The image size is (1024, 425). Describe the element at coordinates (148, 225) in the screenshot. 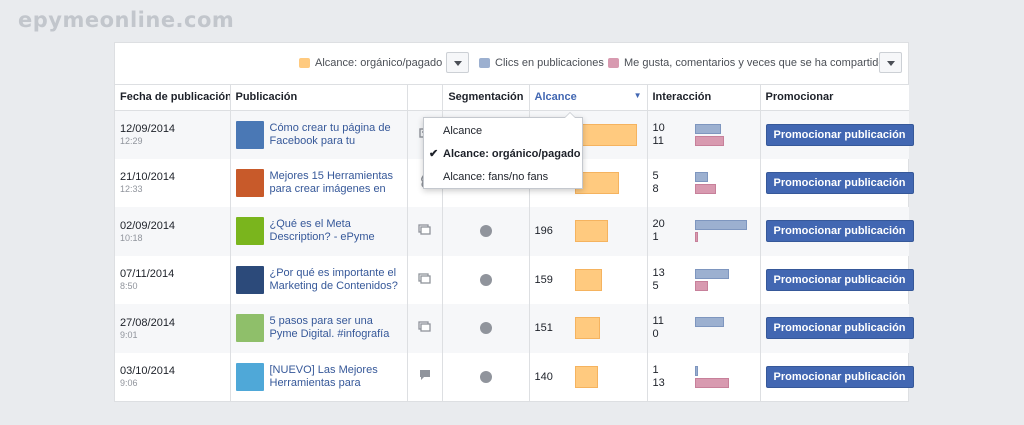

I see `post-date: 02/09/2014` at that location.